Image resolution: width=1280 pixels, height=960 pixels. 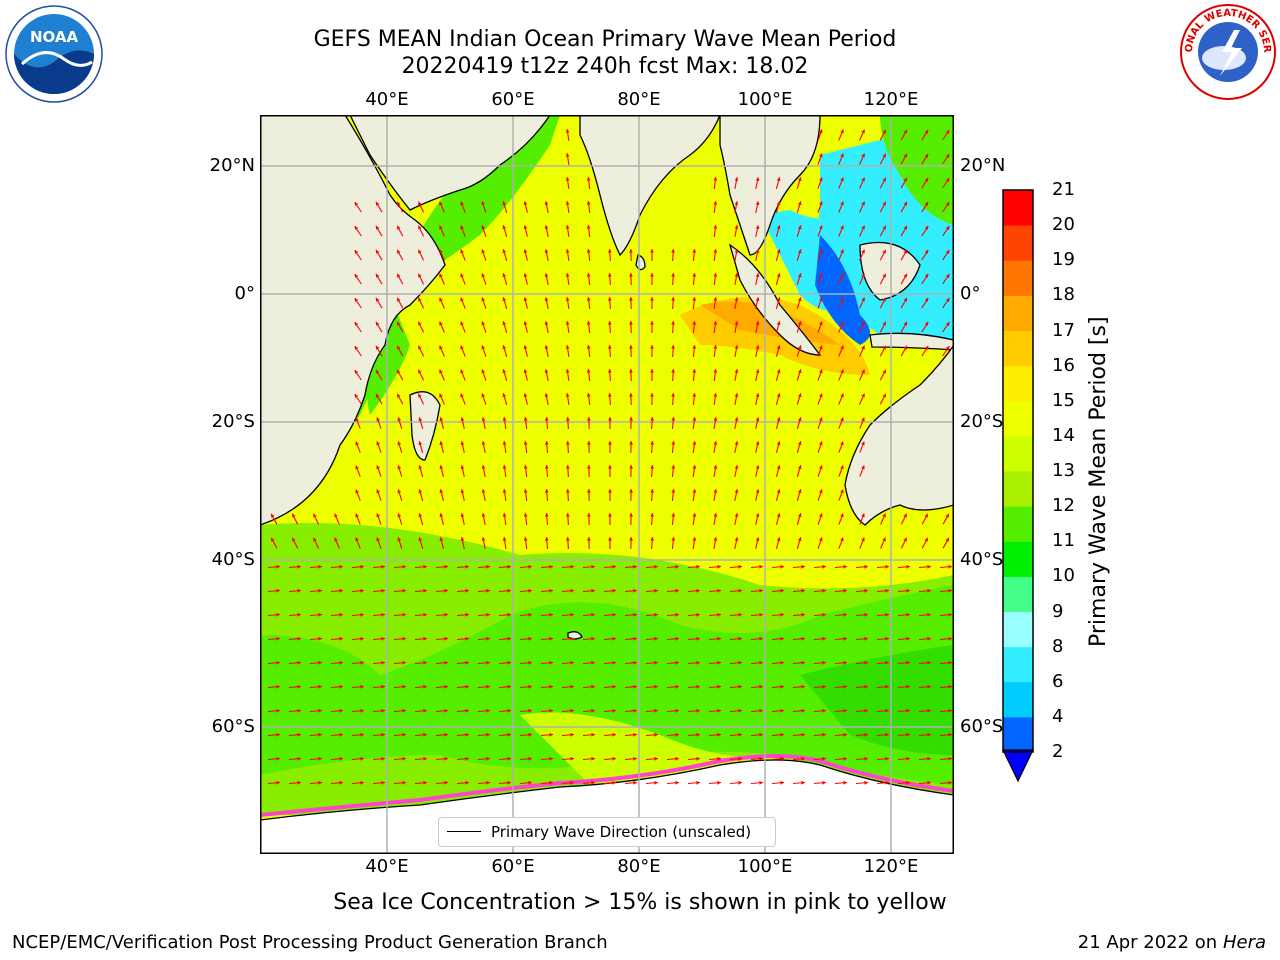 I want to click on lon-tick-top-60: 60°E, so click(x=513, y=99).